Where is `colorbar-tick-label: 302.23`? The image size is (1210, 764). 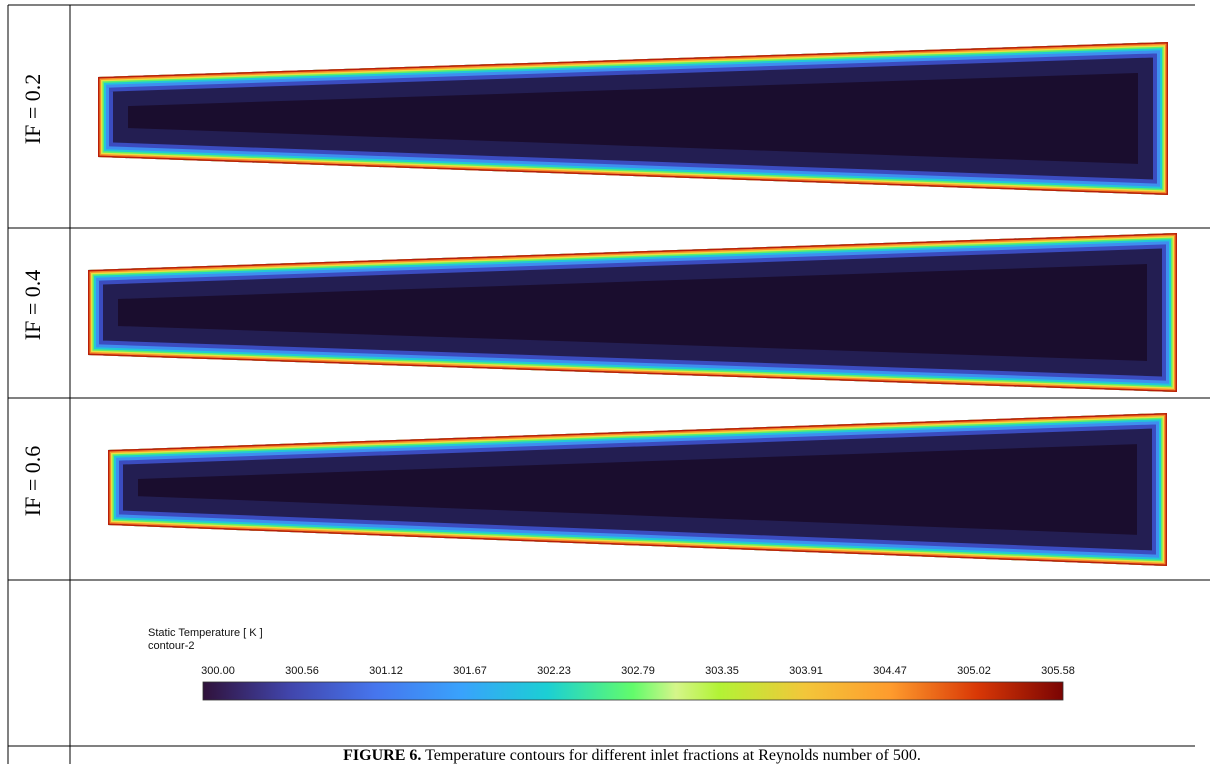 colorbar-tick-label: 302.23 is located at coordinates (554, 671).